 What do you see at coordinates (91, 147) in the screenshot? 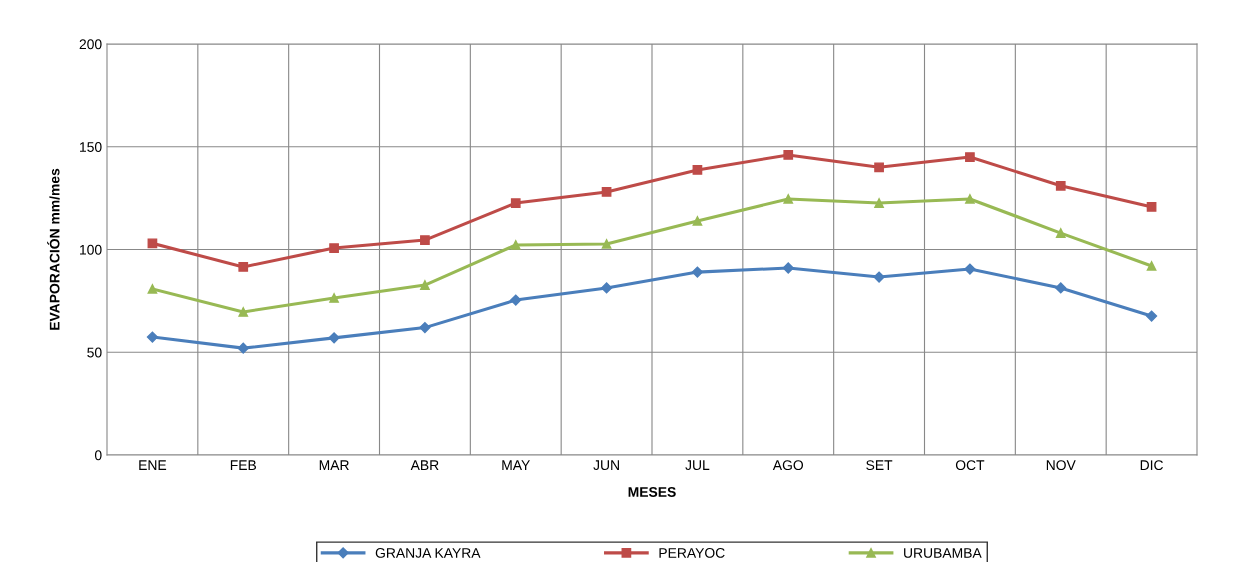
I see `y-tick-label: 150` at bounding box center [91, 147].